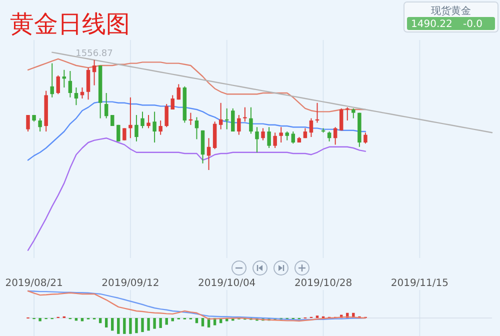  I want to click on annotation: 1556.87, so click(94, 54).